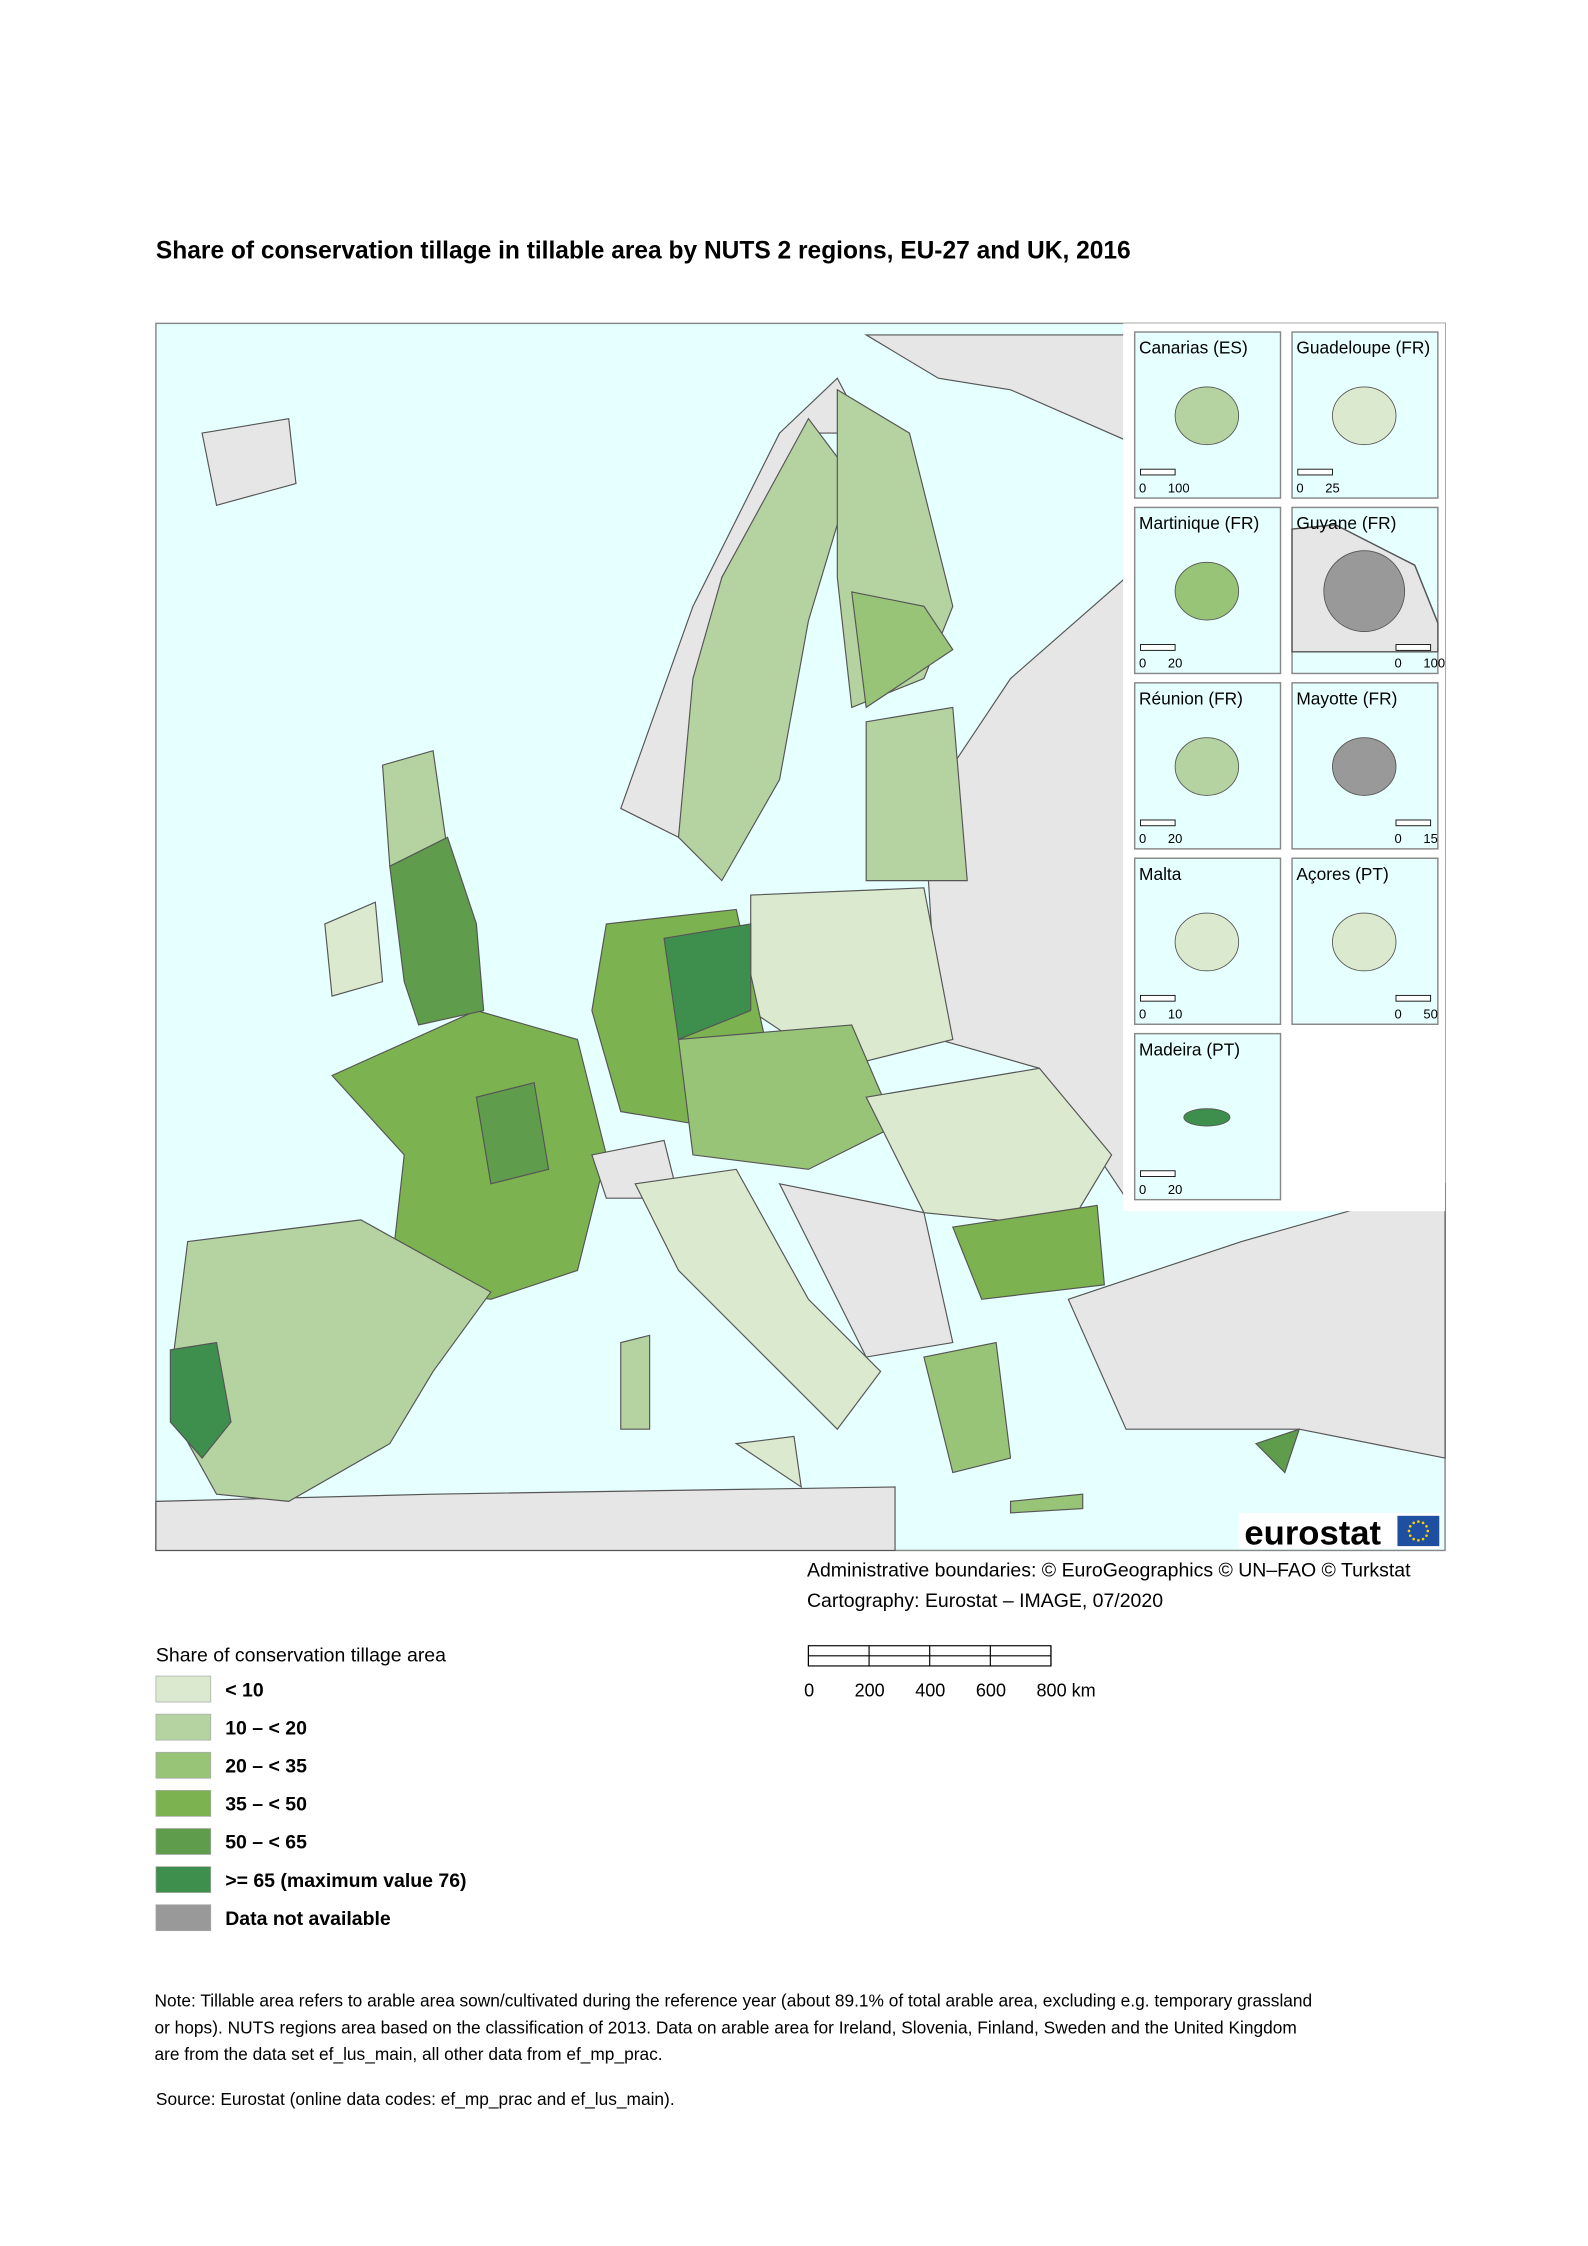  Describe the element at coordinates (1430, 838) in the screenshot. I see `inset-scale-label: 15` at that location.